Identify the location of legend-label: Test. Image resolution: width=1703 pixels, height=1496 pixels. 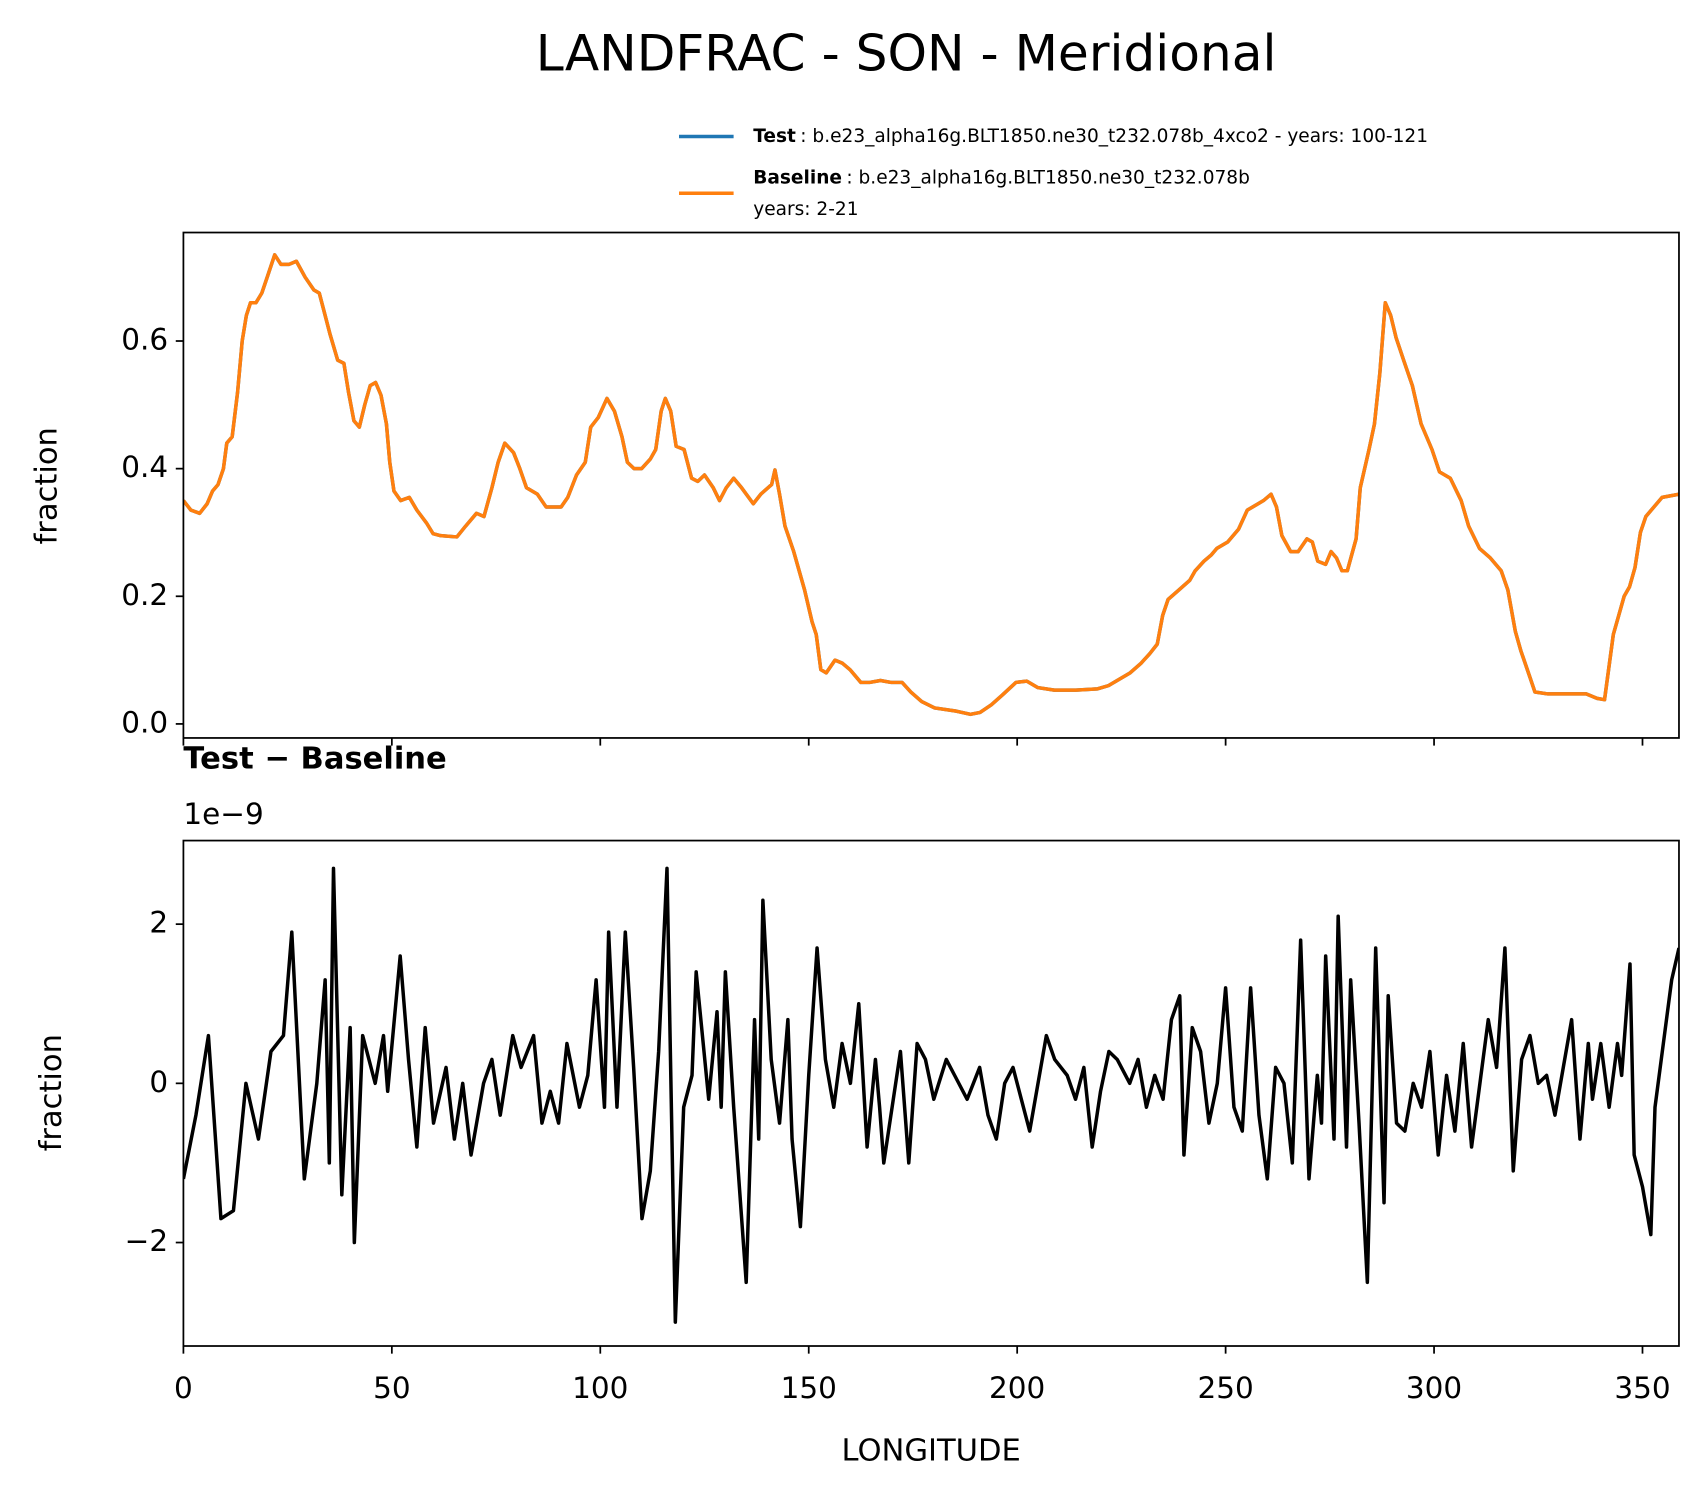
(774, 136).